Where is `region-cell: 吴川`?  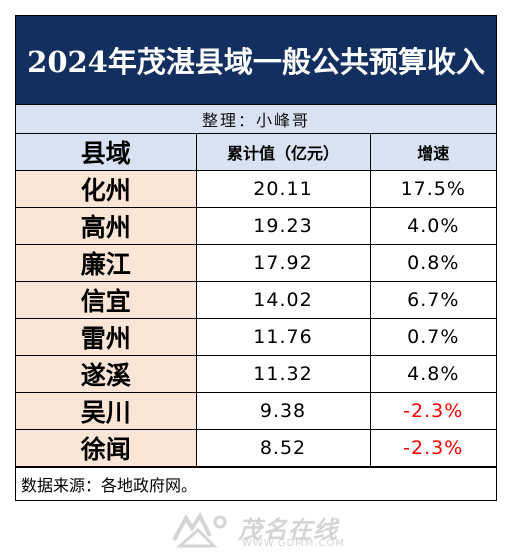
region-cell: 吴川 is located at coordinates (106, 411).